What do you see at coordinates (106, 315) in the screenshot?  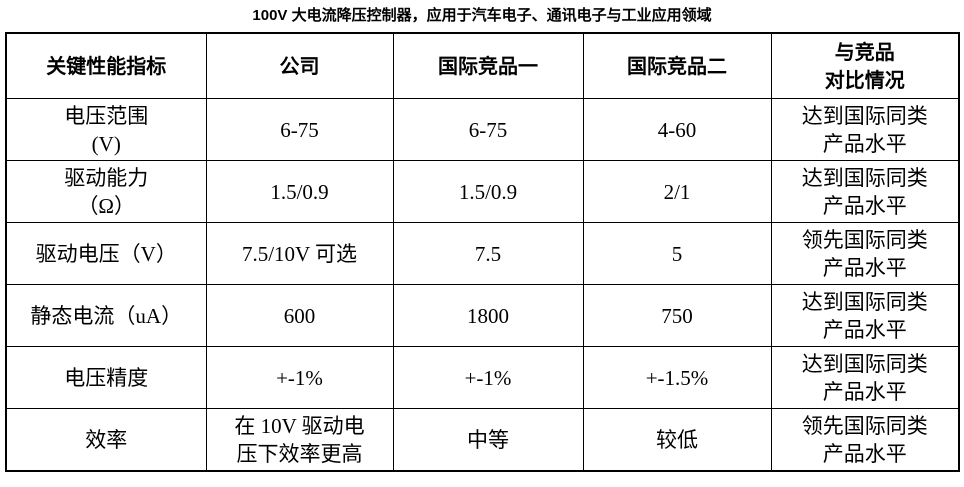 I see `table-cell: 静态电流（uA）` at bounding box center [106, 315].